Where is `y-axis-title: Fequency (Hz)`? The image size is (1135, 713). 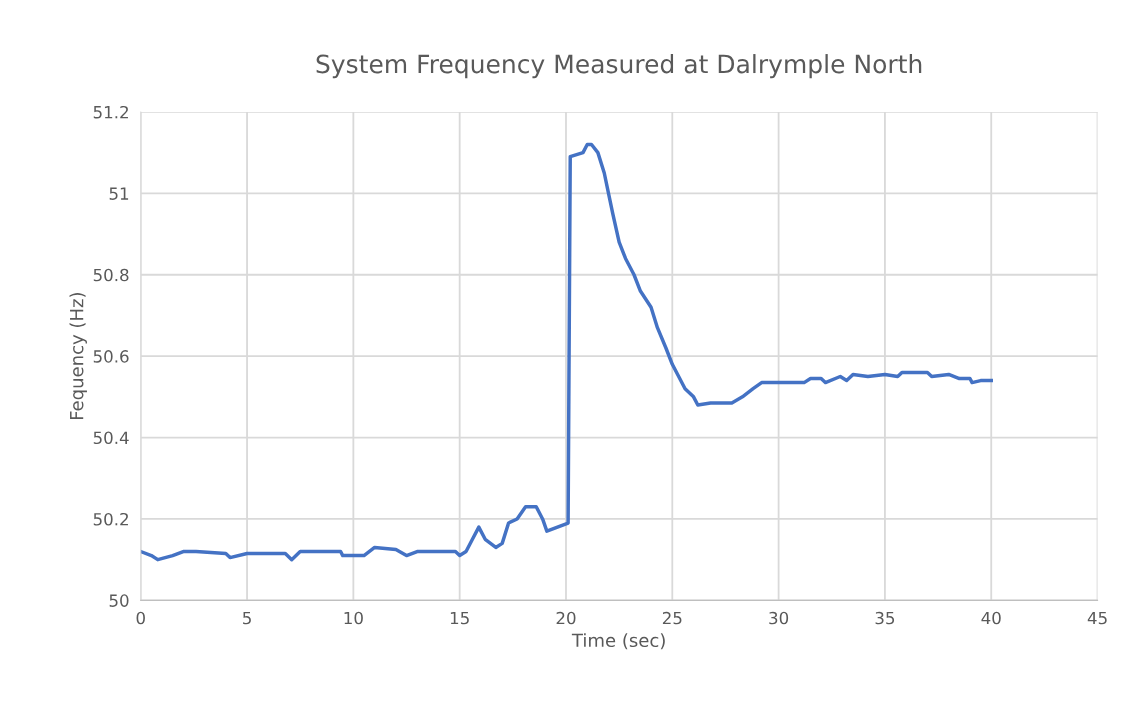
y-axis-title: Fequency (Hz) is located at coordinates (78, 356).